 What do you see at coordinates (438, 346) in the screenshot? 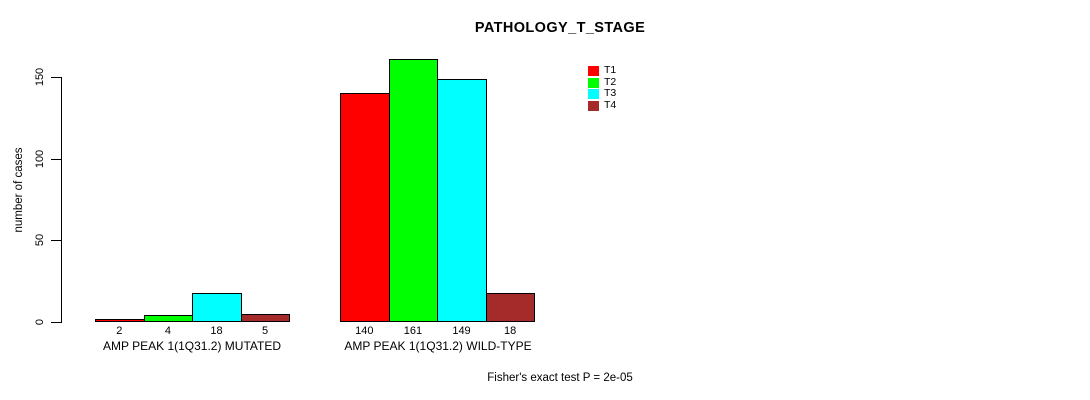
I see `group-label-wildtype: AMP PEAK 1(1Q31.2) WILD-TYPE` at bounding box center [438, 346].